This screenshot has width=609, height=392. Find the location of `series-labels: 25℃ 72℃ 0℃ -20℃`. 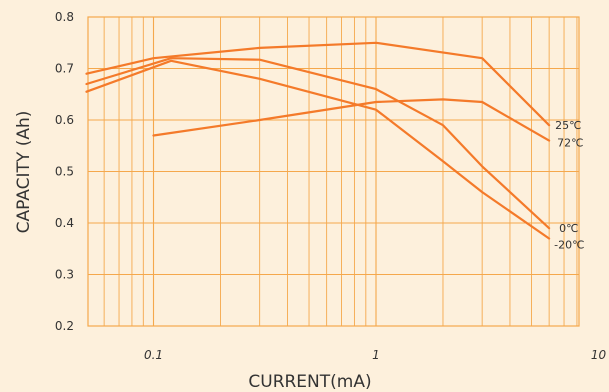

series-labels: 25℃ 72℃ 0℃ -20℃ is located at coordinates (569, 185).